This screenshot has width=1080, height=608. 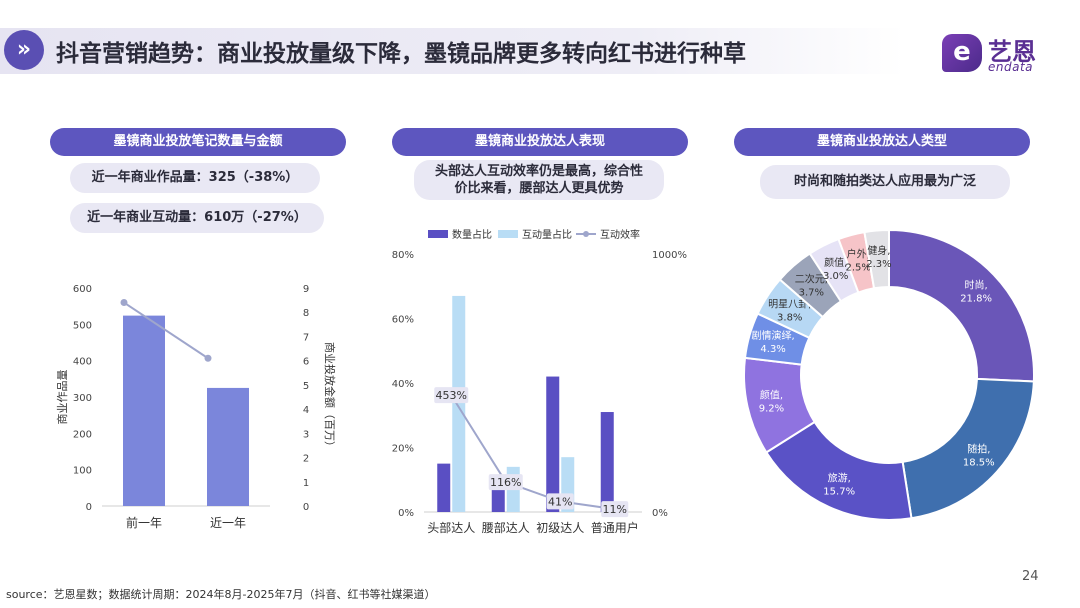 I want to click on legend-swatch-dot, so click(x=586, y=234).